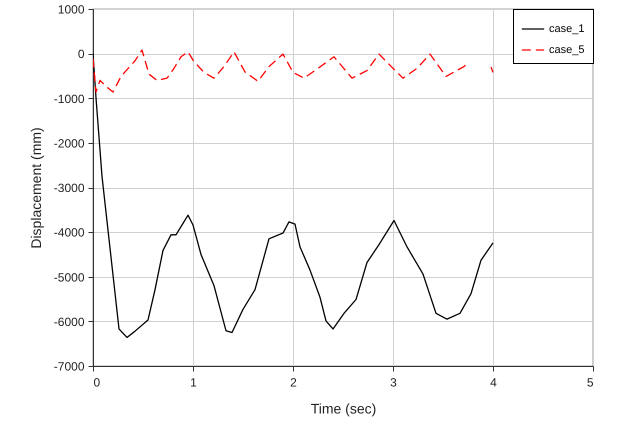 The height and width of the screenshot is (430, 617). I want to click on x-tick-label: 5, so click(590, 383).